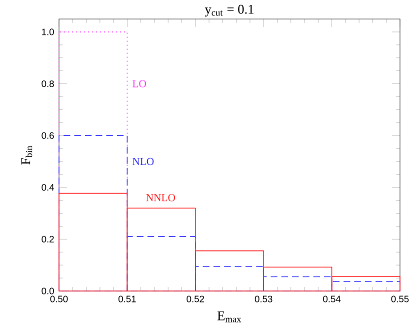 Image resolution: width=409 pixels, height=327 pixels. Describe the element at coordinates (48, 32) in the screenshot. I see `y-tick-label: 1.0` at that location.